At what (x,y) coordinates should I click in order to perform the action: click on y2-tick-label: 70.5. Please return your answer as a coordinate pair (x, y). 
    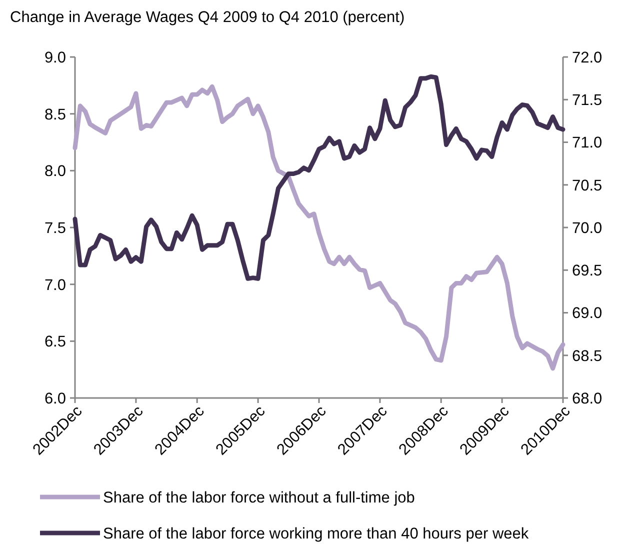
    Looking at the image, I should click on (587, 185).